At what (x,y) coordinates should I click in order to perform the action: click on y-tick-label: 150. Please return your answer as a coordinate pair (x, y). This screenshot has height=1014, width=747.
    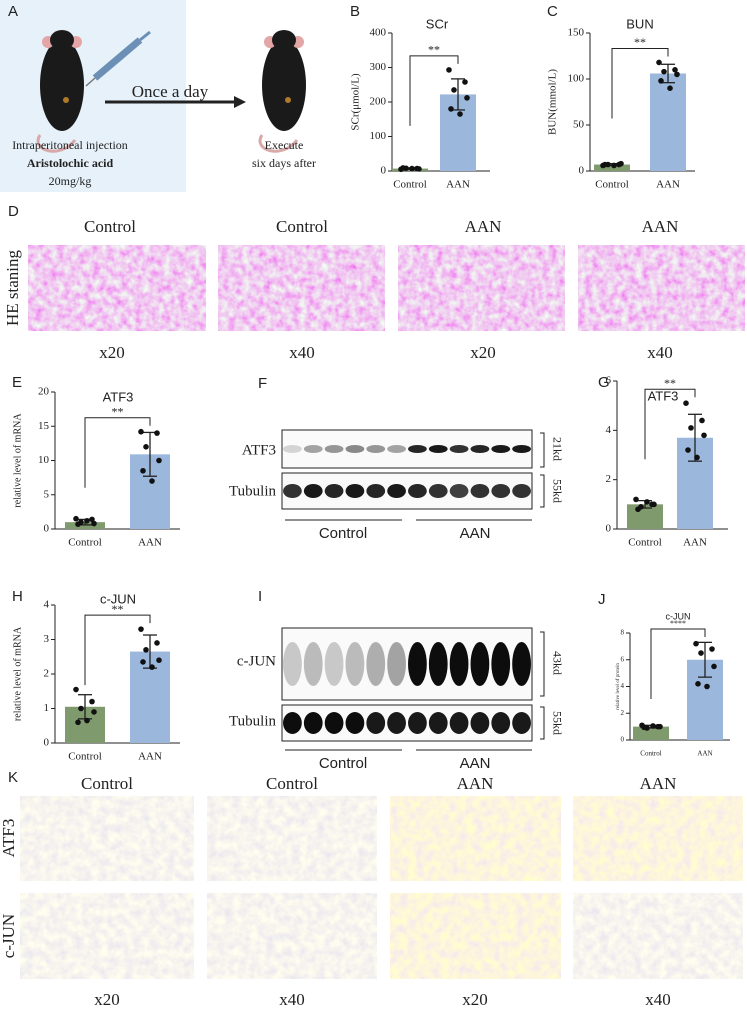
    Looking at the image, I should click on (576, 33).